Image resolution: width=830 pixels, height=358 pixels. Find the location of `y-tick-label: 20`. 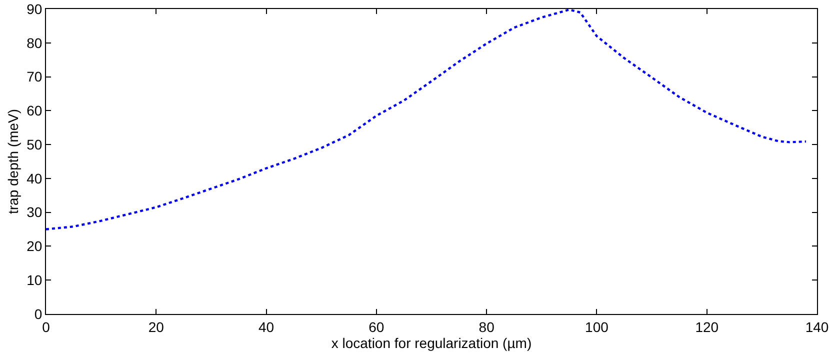

y-tick-label: 20 is located at coordinates (34, 246).